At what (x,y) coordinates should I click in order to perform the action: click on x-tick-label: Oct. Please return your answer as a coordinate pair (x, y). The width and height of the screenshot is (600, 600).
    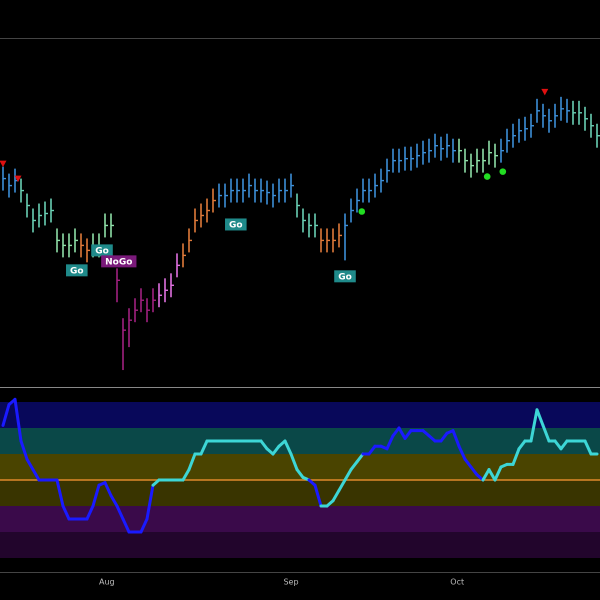
    Looking at the image, I should click on (457, 582).